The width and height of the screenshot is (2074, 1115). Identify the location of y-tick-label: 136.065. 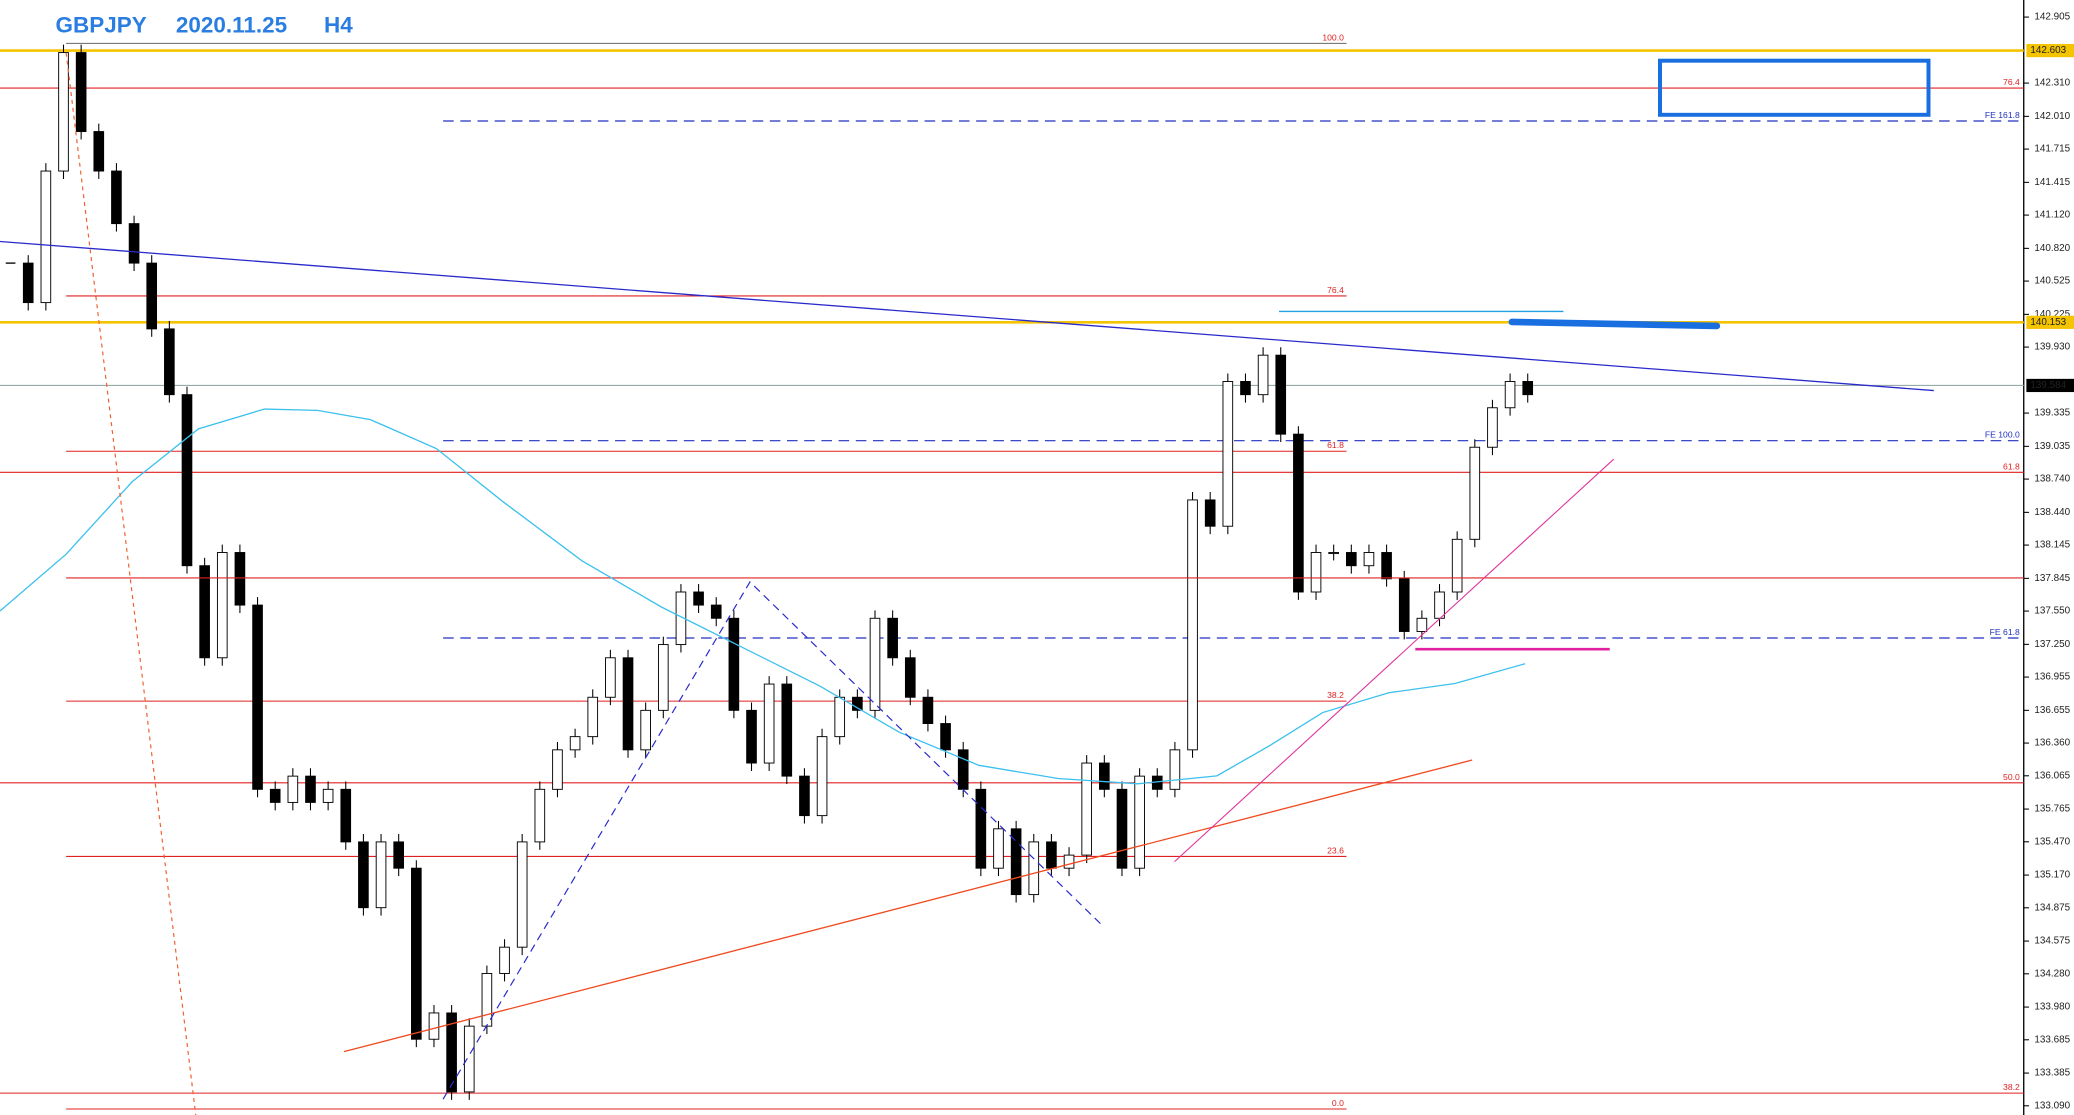
(2052, 775).